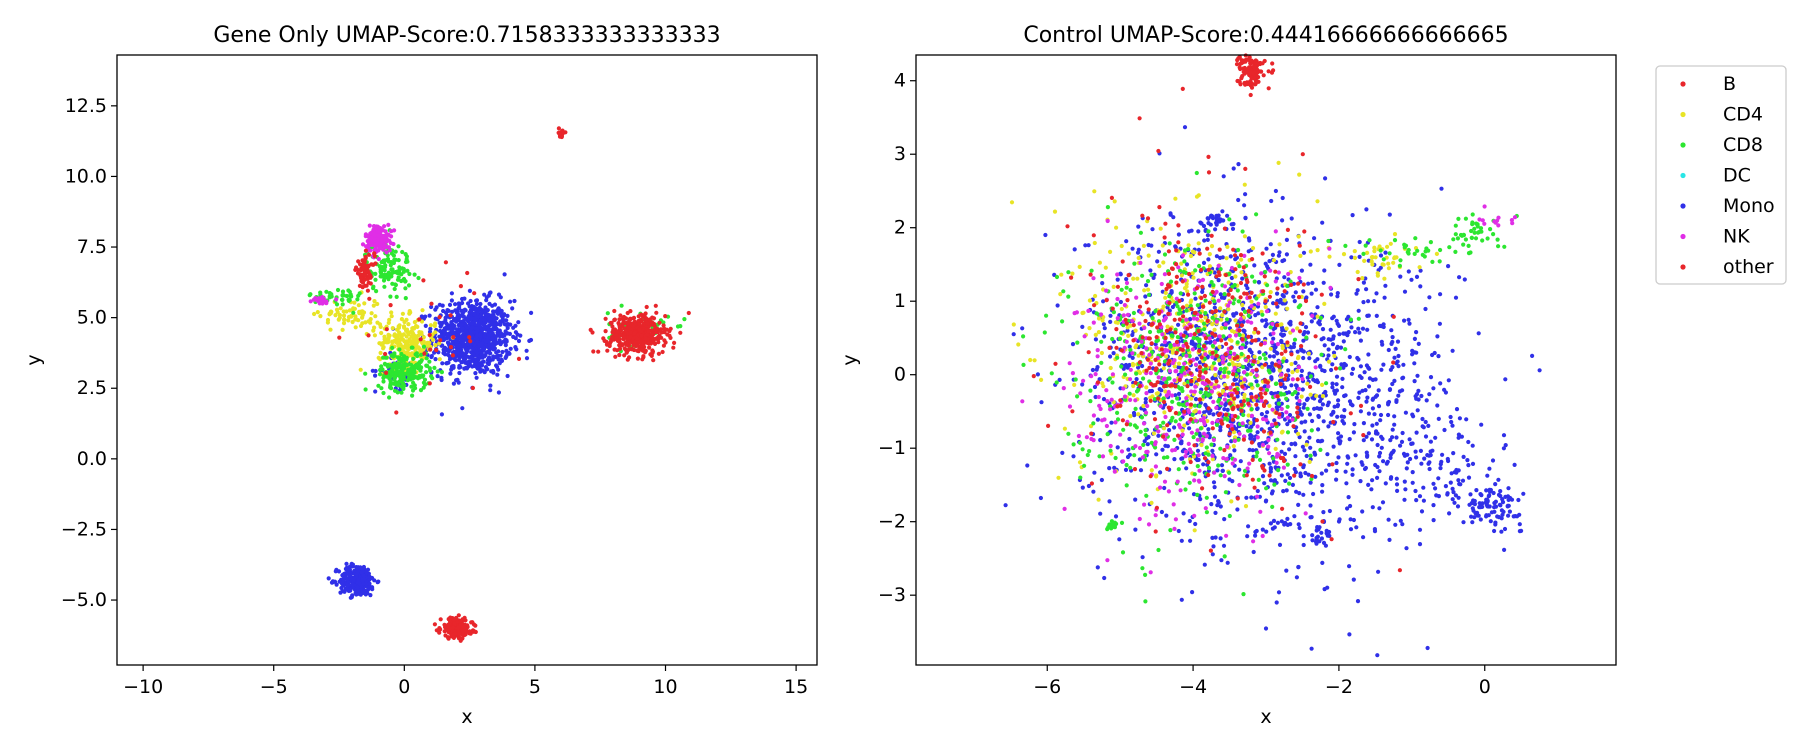 This screenshot has width=1800, height=750. Describe the element at coordinates (665, 687) in the screenshot. I see `x-tick-label: 10` at that location.